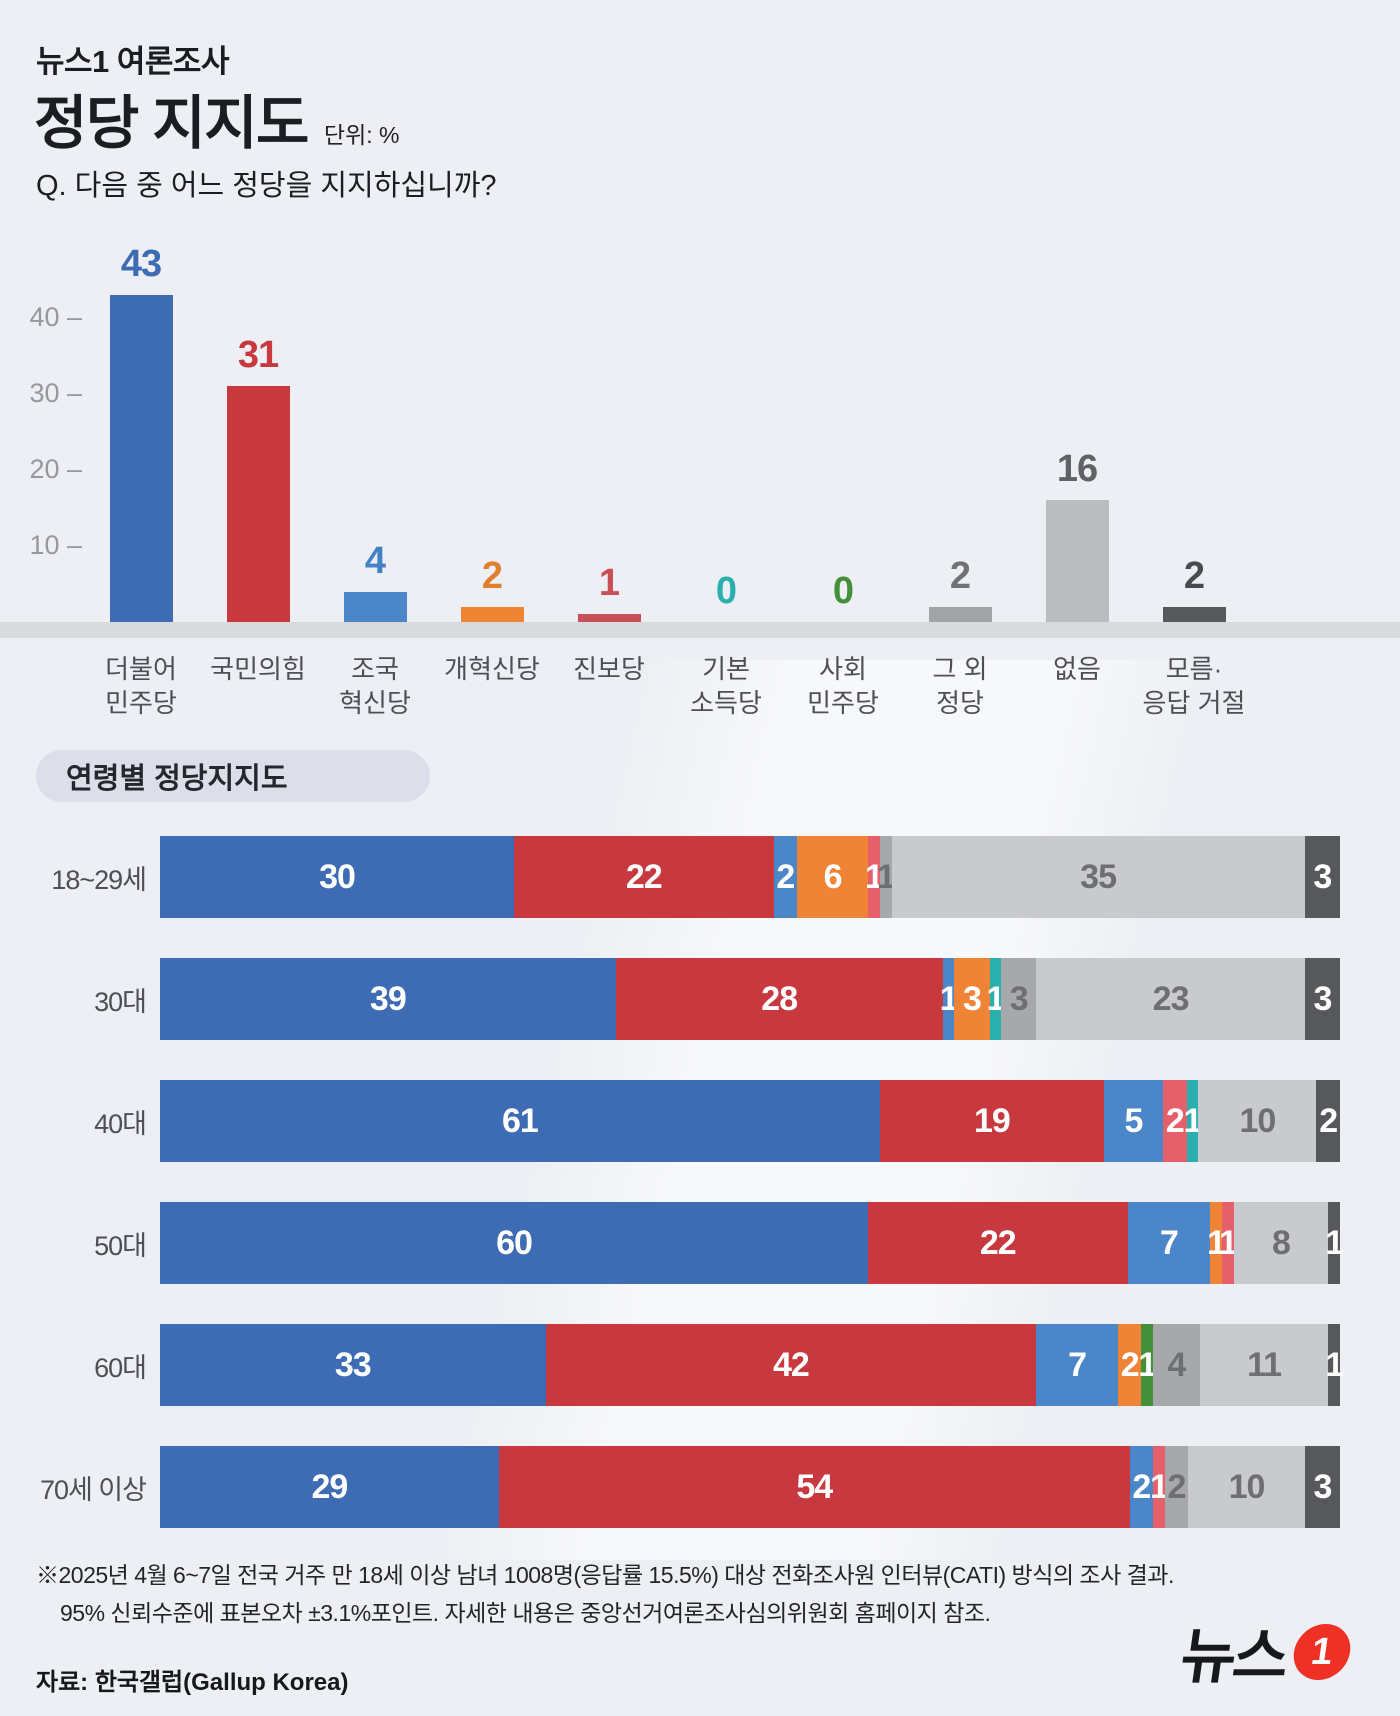 The width and height of the screenshot is (1400, 1716). Describe the element at coordinates (120, 1123) in the screenshot. I see `age-group-label: 40대` at that location.